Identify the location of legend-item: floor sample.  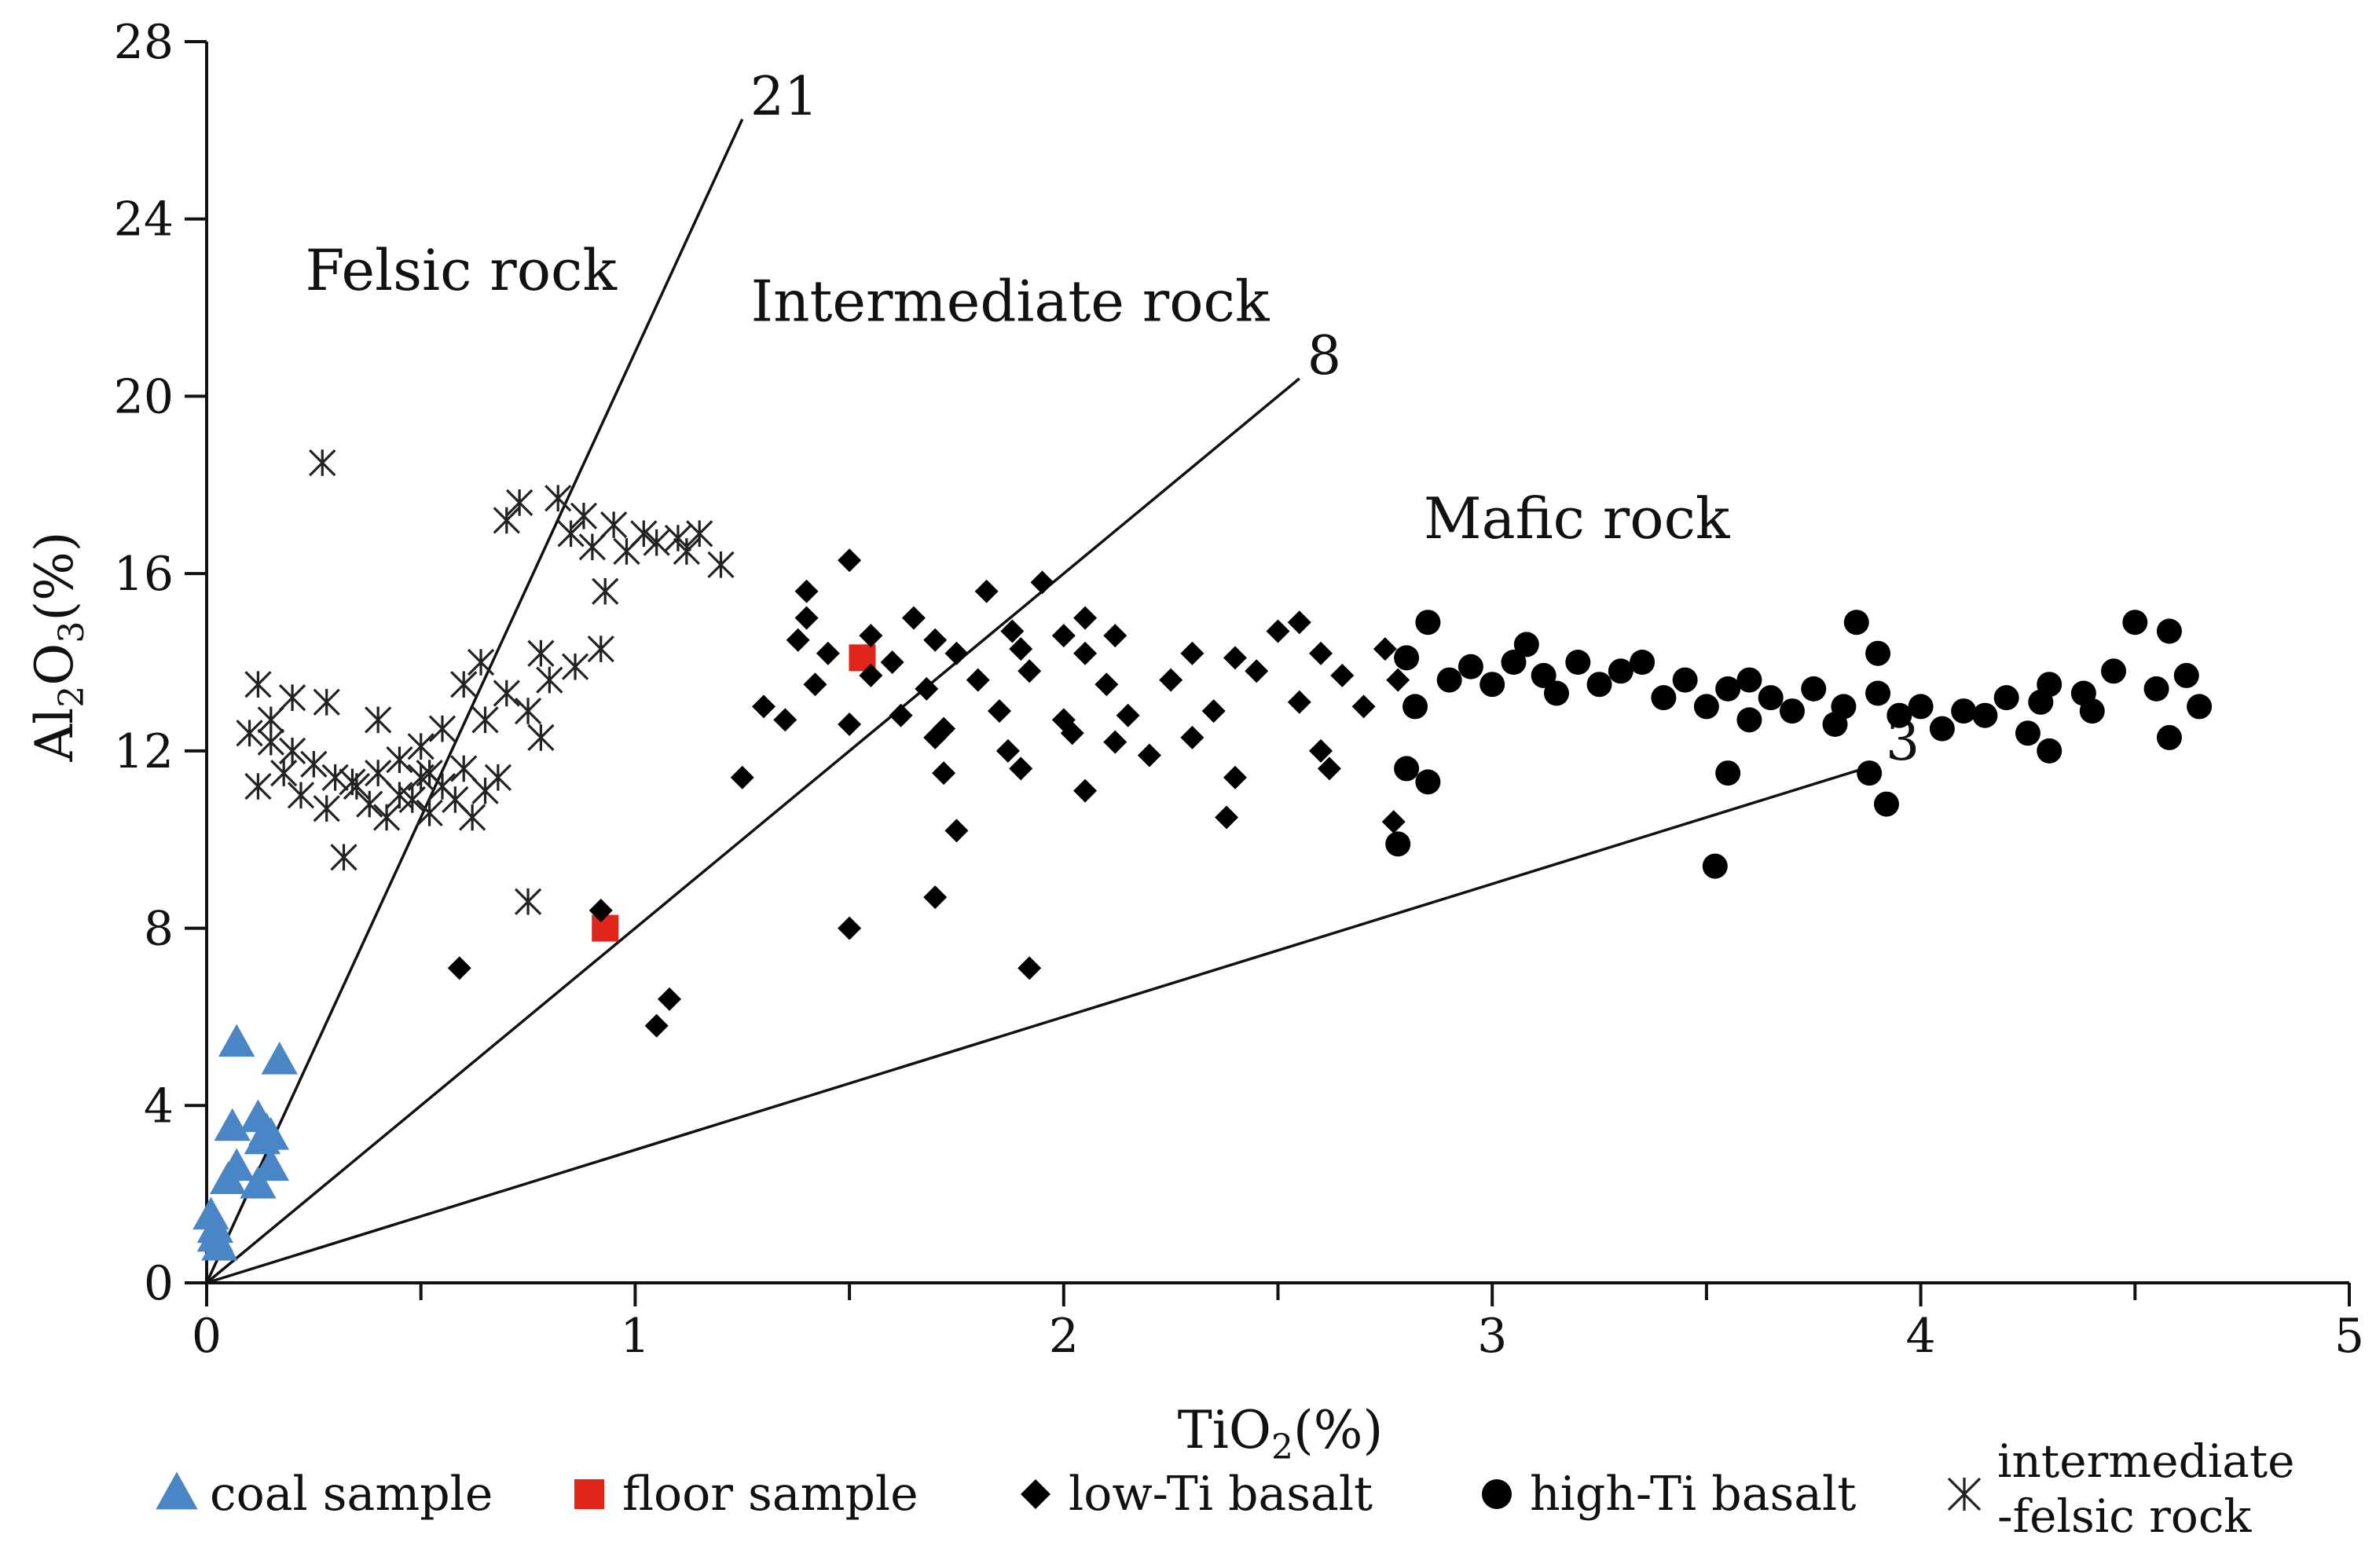
(746, 1495).